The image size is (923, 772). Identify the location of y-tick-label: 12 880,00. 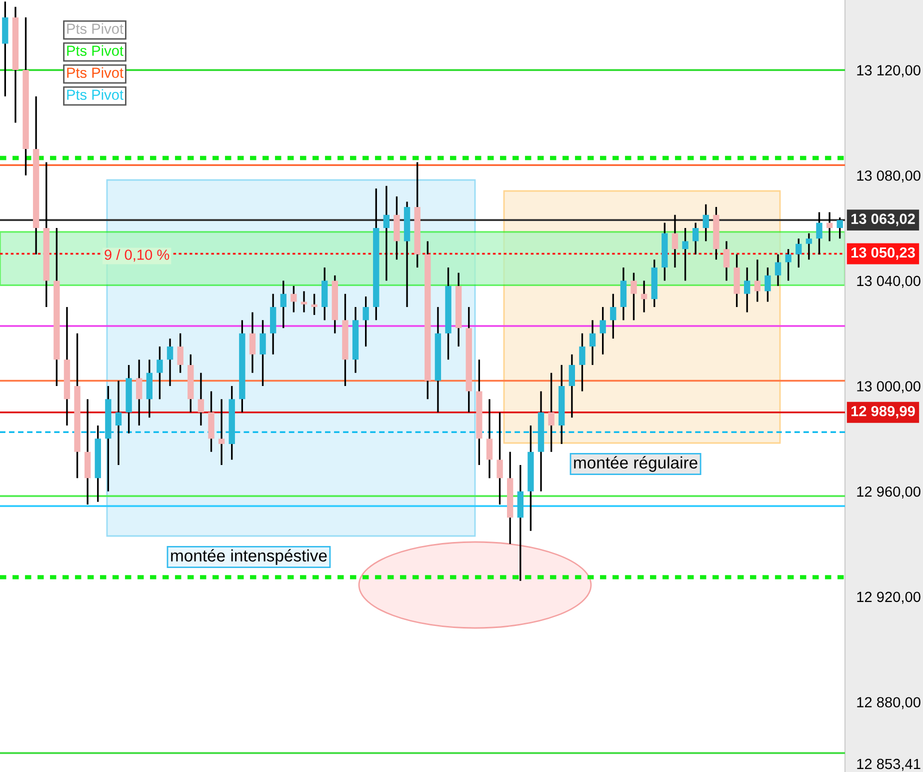
(888, 703).